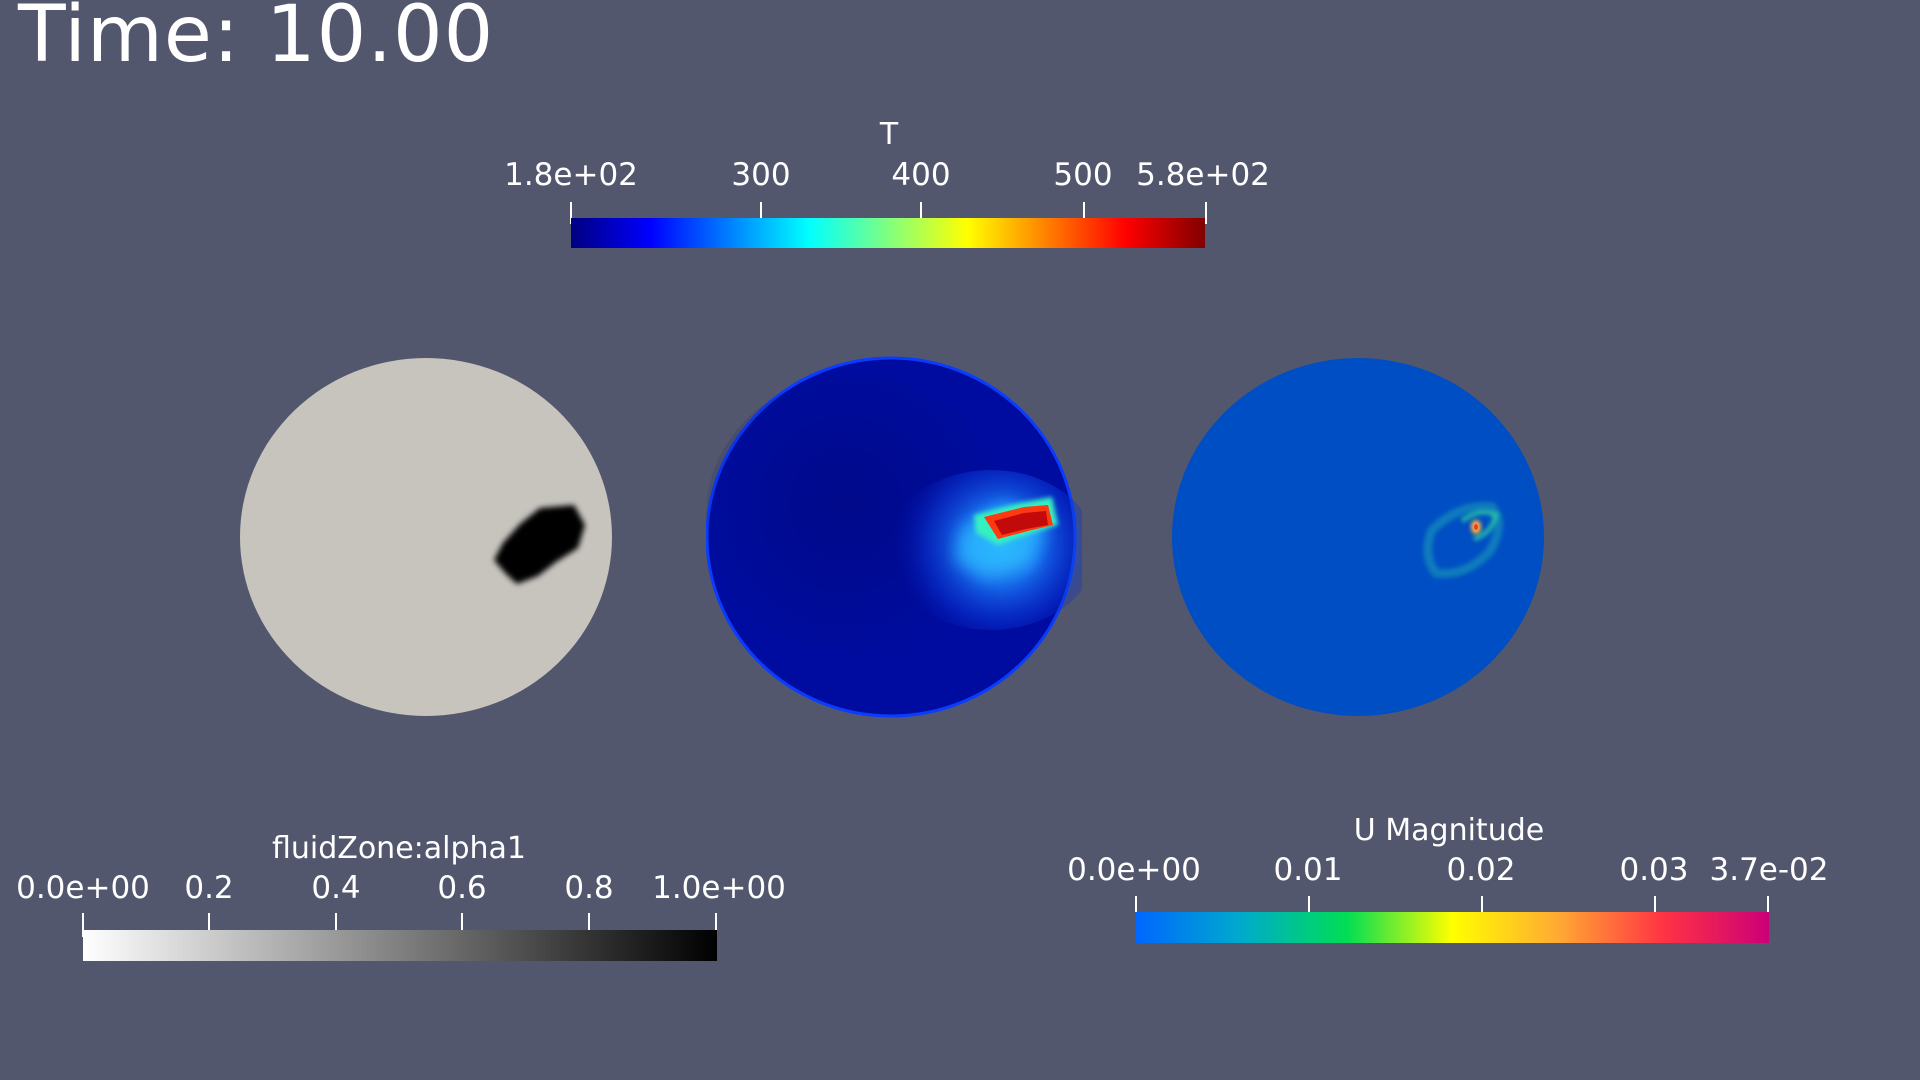 Image resolution: width=1920 pixels, height=1080 pixels. Describe the element at coordinates (921, 175) in the screenshot. I see `temperature-tick-label: 400` at that location.